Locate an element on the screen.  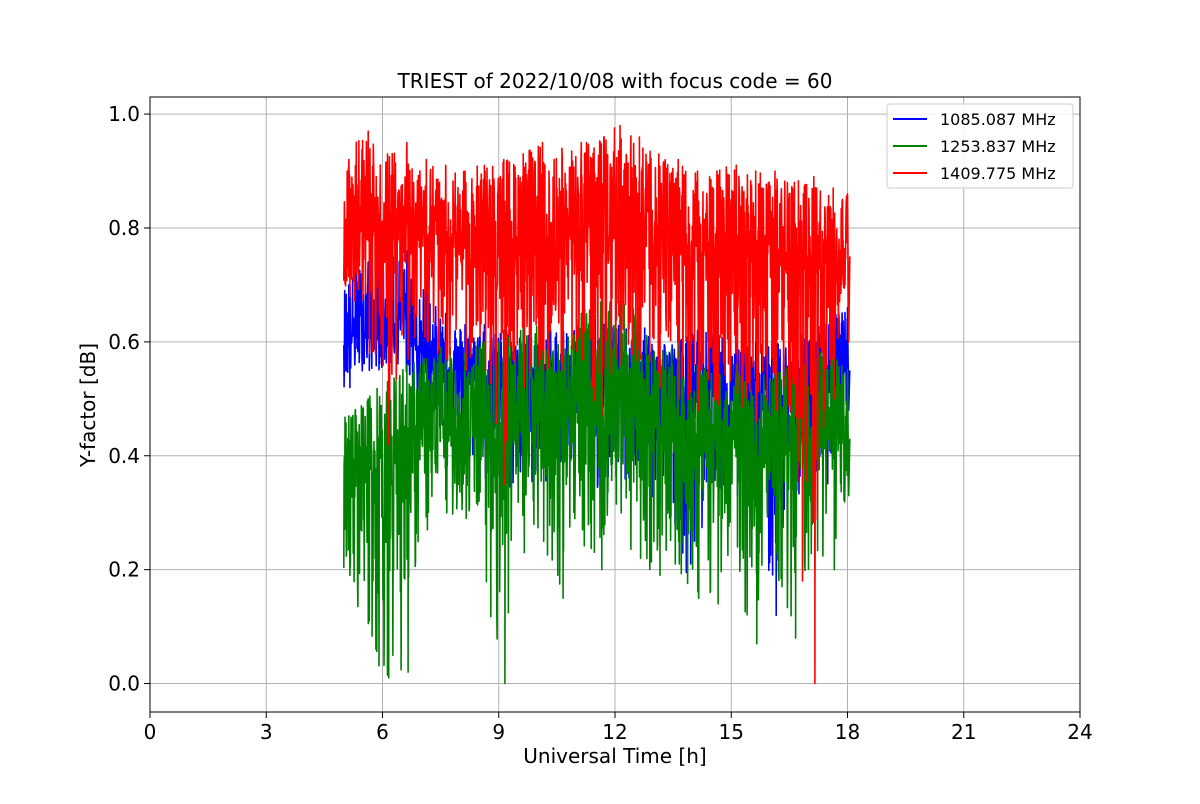
x-tick-label: 12 is located at coordinates (614, 732).